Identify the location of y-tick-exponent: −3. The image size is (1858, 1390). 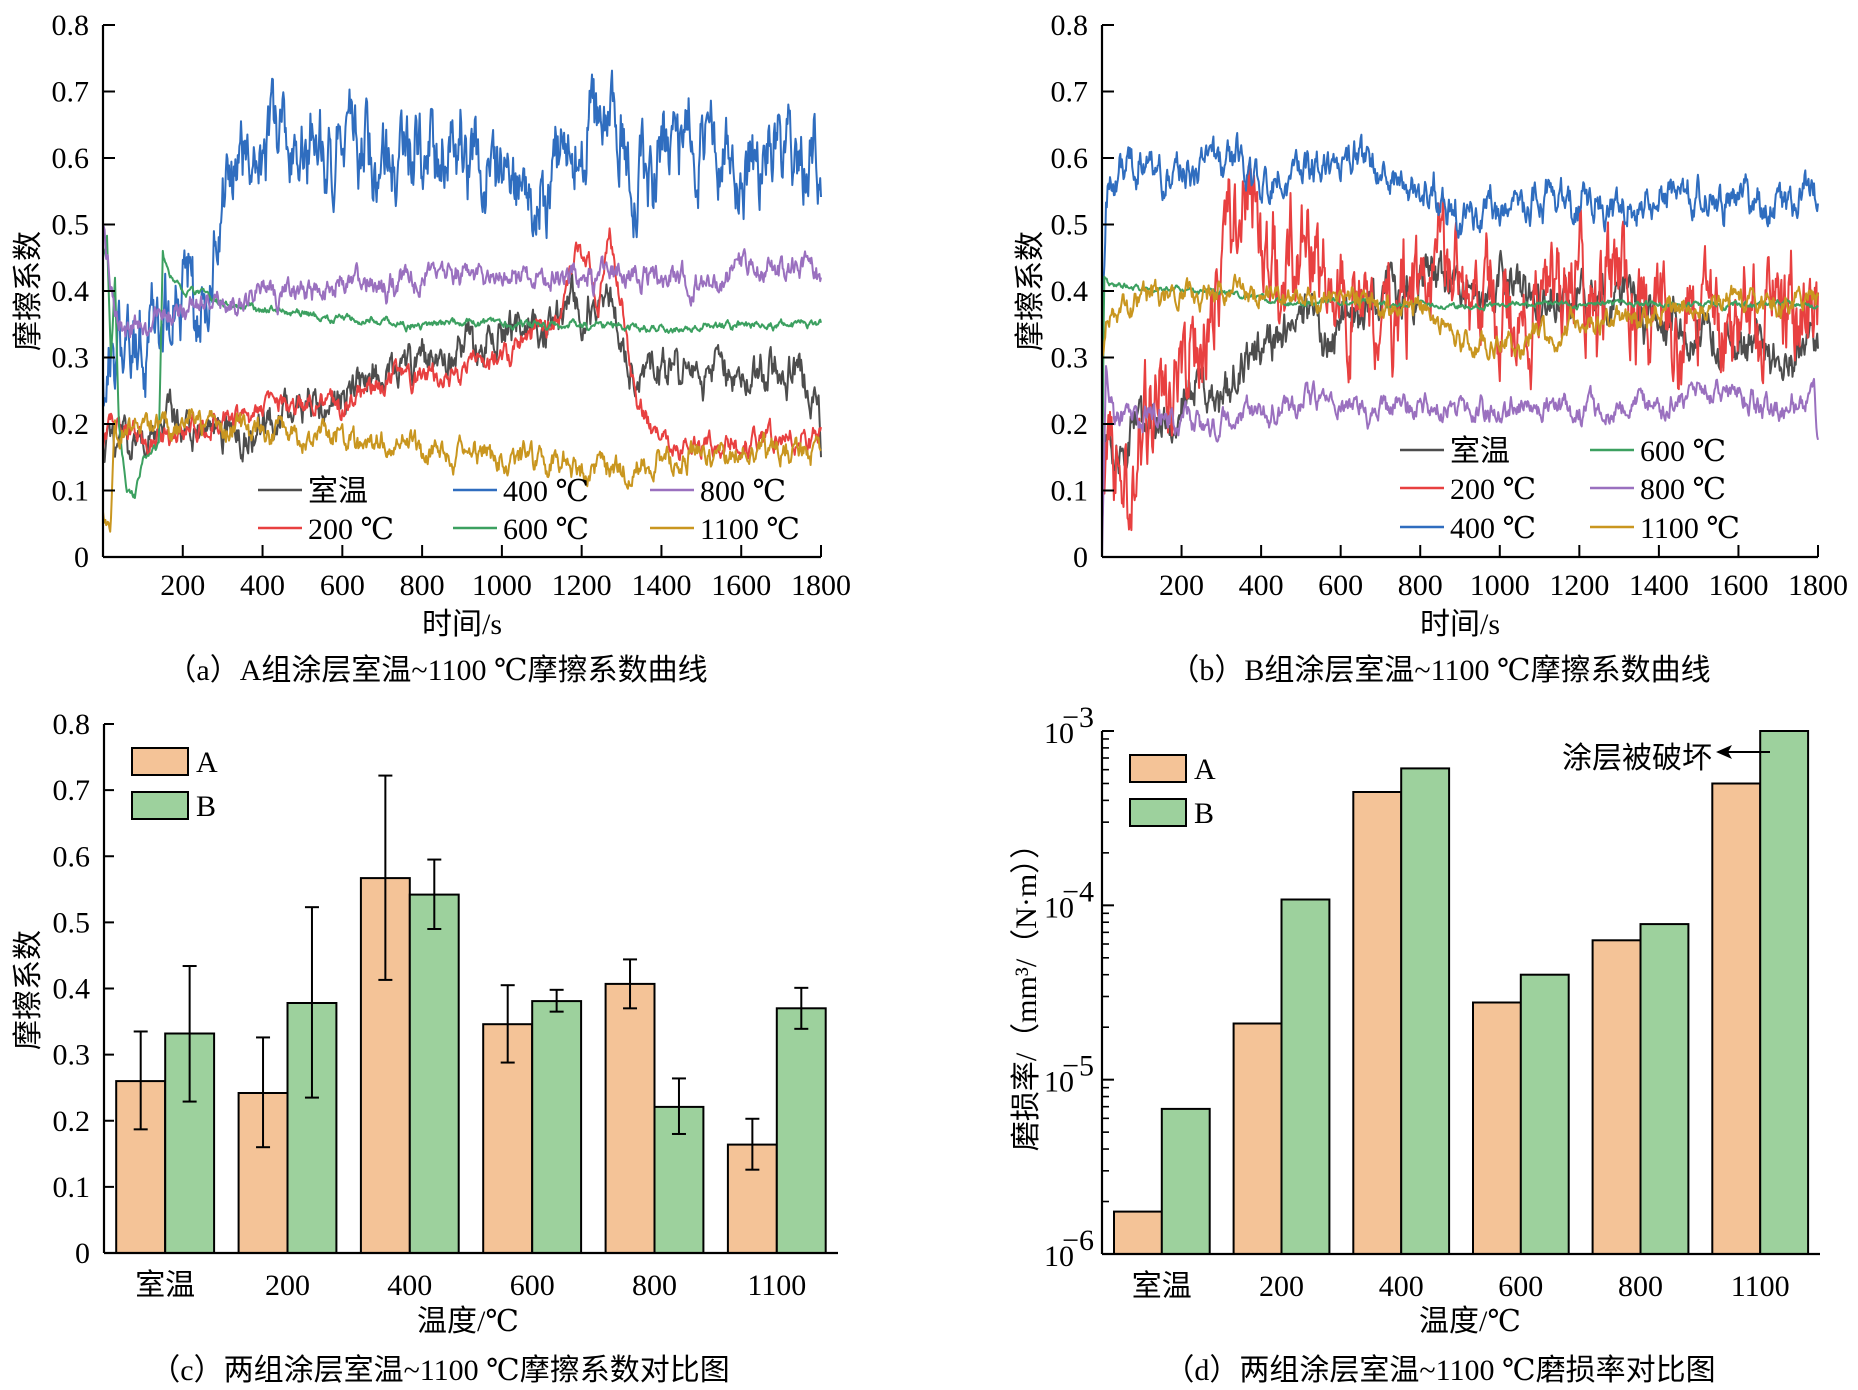
(1078, 717).